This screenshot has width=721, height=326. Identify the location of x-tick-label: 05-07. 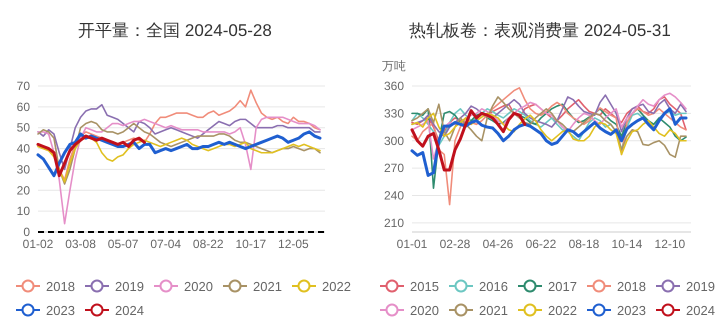
(123, 244).